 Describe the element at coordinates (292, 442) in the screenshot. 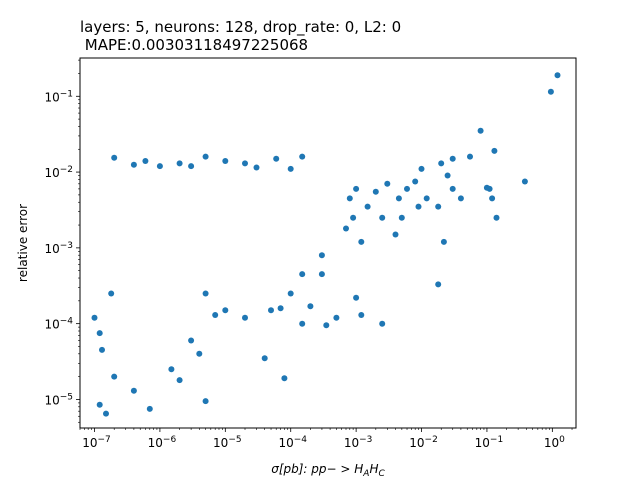

I see `x-tick-label: 10⁻⁴` at that location.